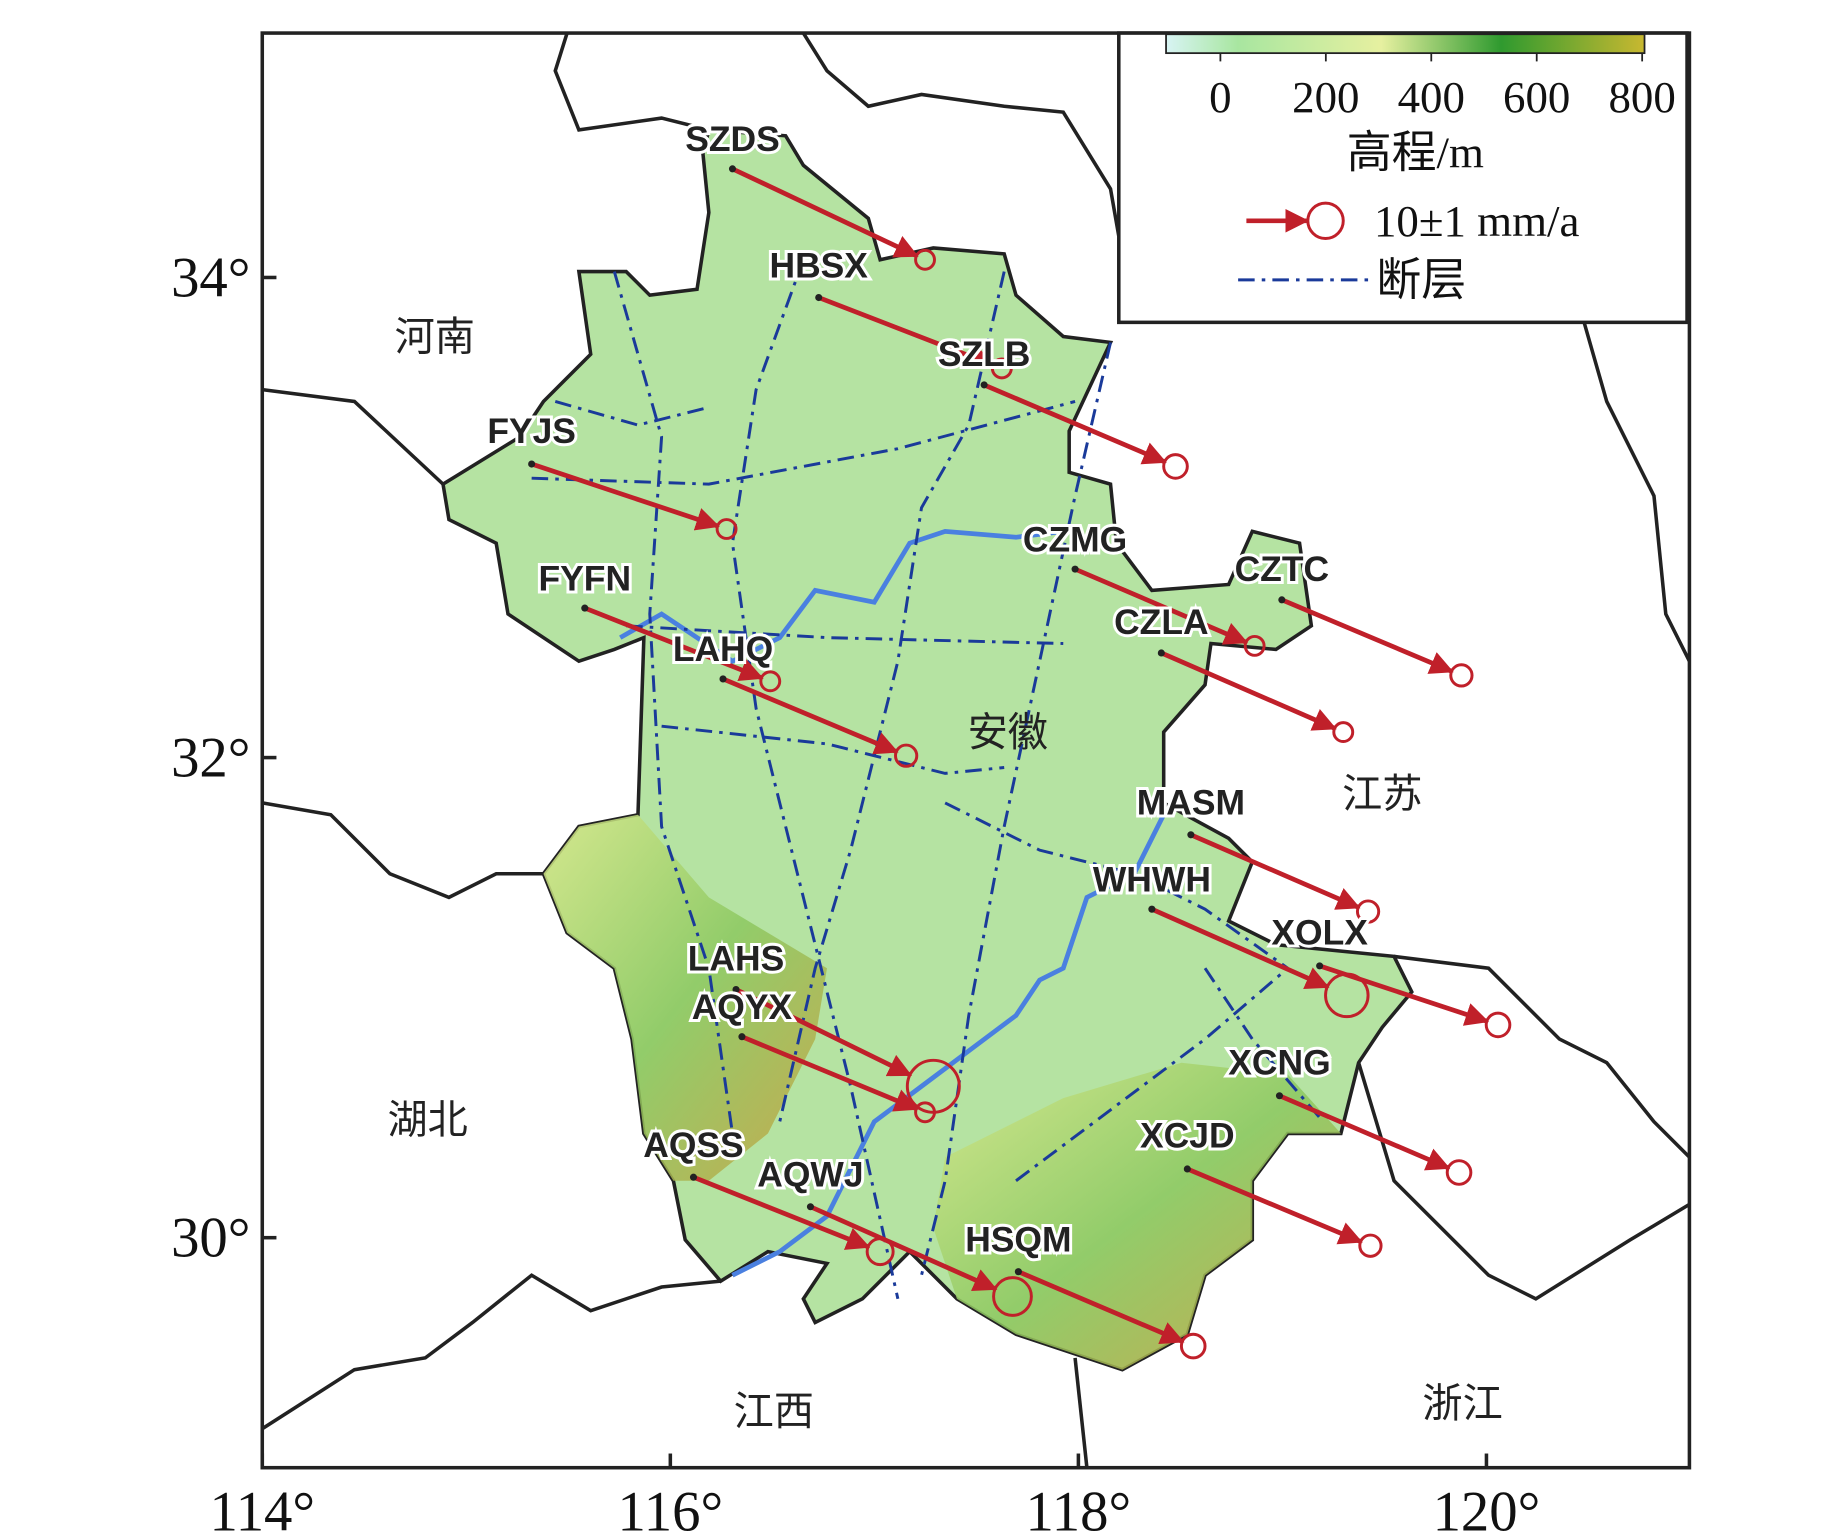 The height and width of the screenshot is (1535, 1843). I want to click on station: XOLX, so click(1390, 974).